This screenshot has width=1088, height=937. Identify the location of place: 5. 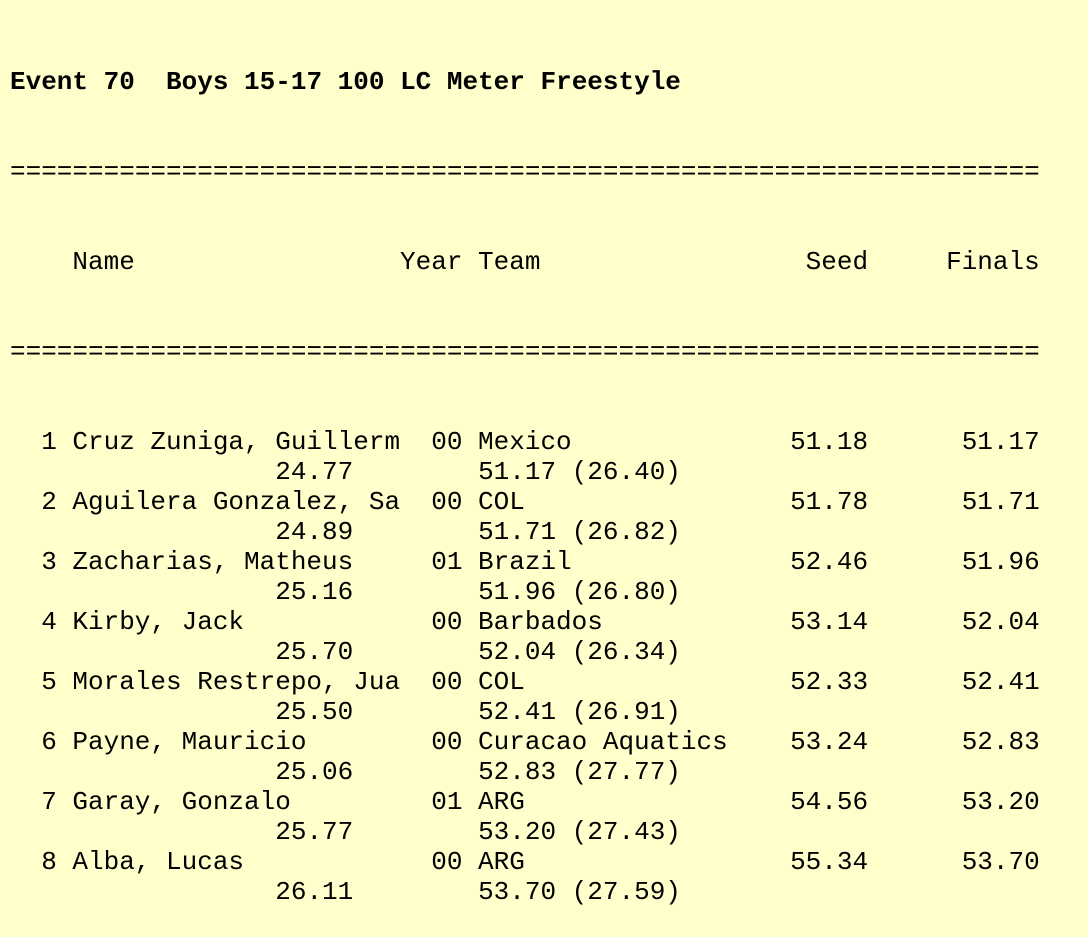
(49, 682).